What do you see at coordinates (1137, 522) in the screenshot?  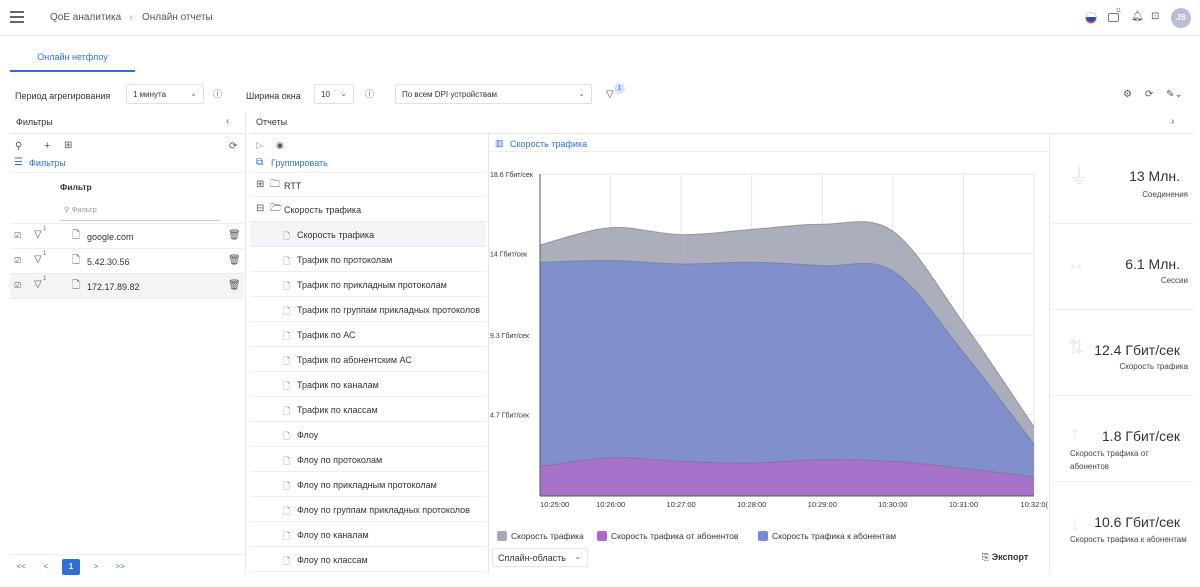 I see `kpi-value: 10.6 Гбит/сек` at bounding box center [1137, 522].